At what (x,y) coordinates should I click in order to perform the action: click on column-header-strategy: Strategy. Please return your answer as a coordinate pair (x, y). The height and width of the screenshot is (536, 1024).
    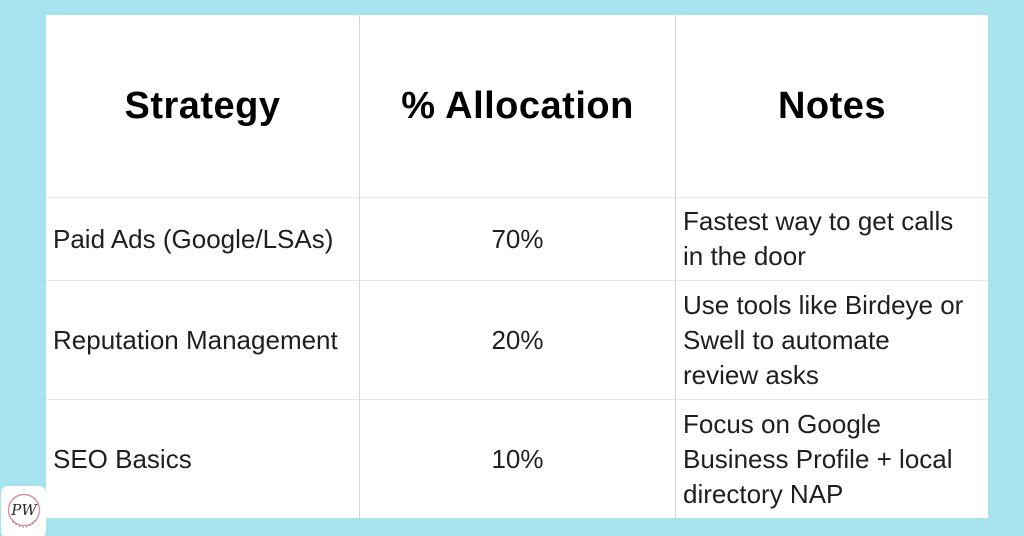
    Looking at the image, I should click on (203, 106).